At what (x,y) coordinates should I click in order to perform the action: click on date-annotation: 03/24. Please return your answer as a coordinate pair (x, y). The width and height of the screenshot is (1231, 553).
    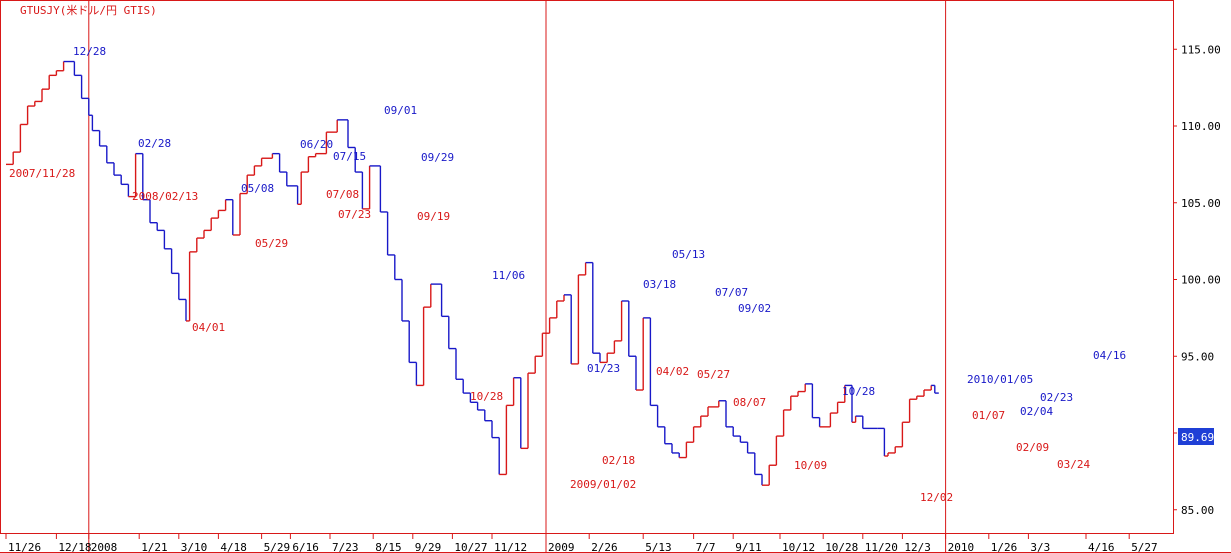
    Looking at the image, I should click on (1073, 464).